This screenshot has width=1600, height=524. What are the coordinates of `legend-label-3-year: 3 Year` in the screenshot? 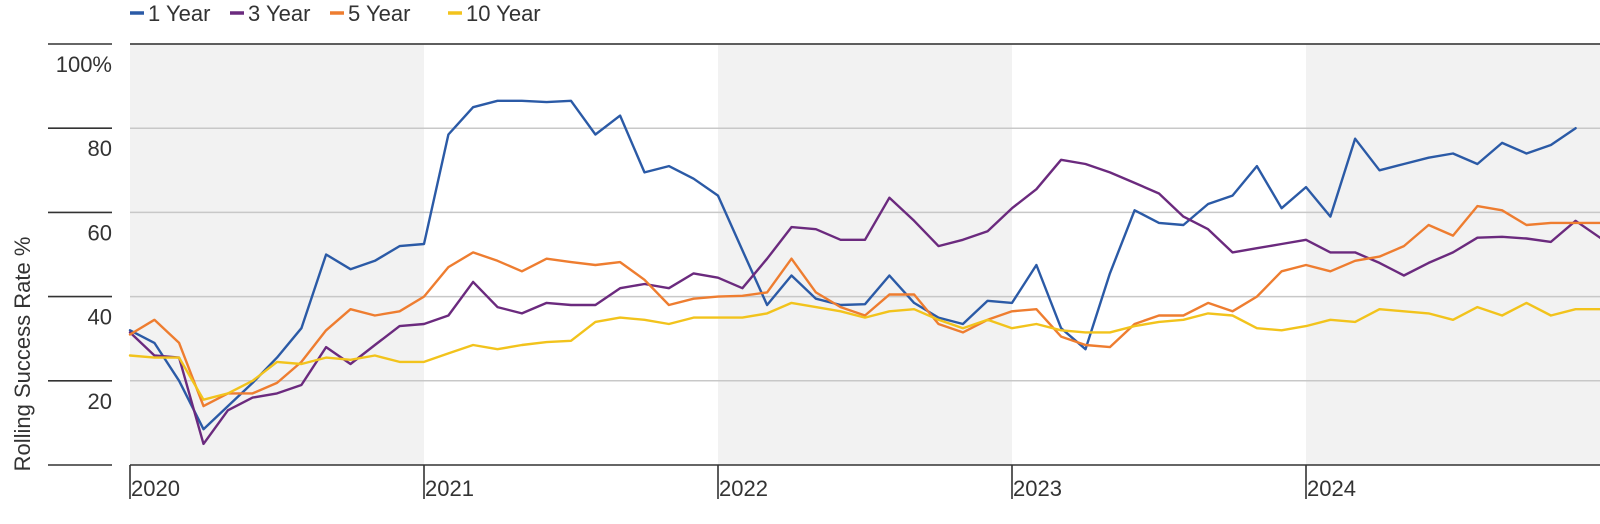 It's located at (279, 13).